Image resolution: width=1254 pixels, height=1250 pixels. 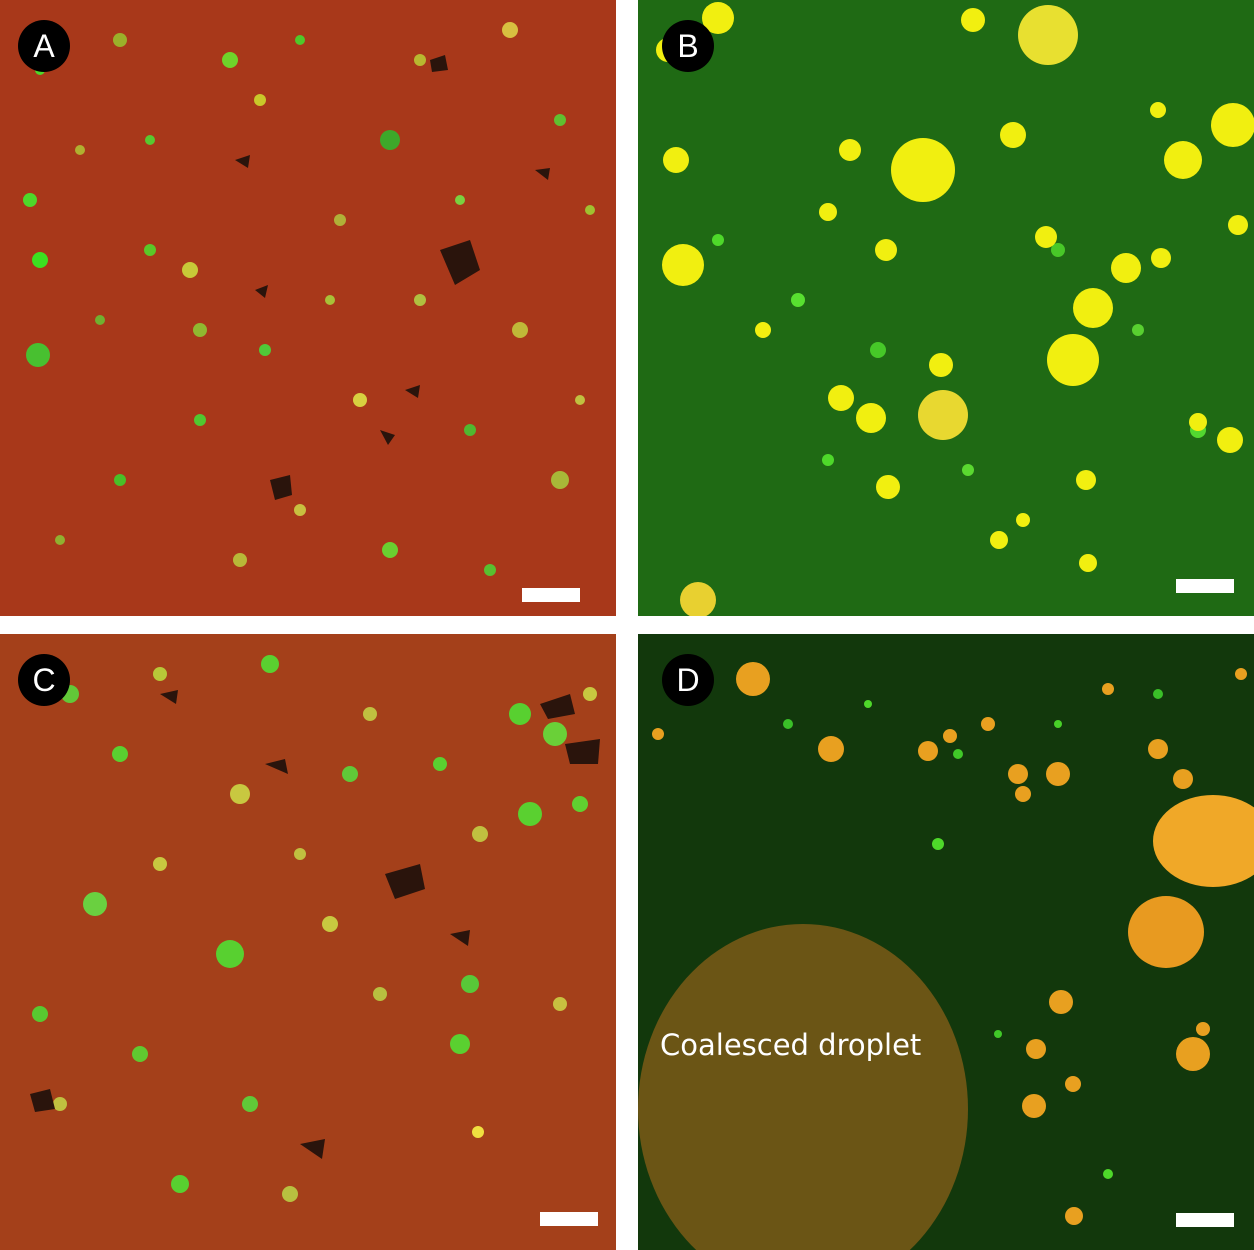 I want to click on panel-a-scale-bar, so click(x=551, y=595).